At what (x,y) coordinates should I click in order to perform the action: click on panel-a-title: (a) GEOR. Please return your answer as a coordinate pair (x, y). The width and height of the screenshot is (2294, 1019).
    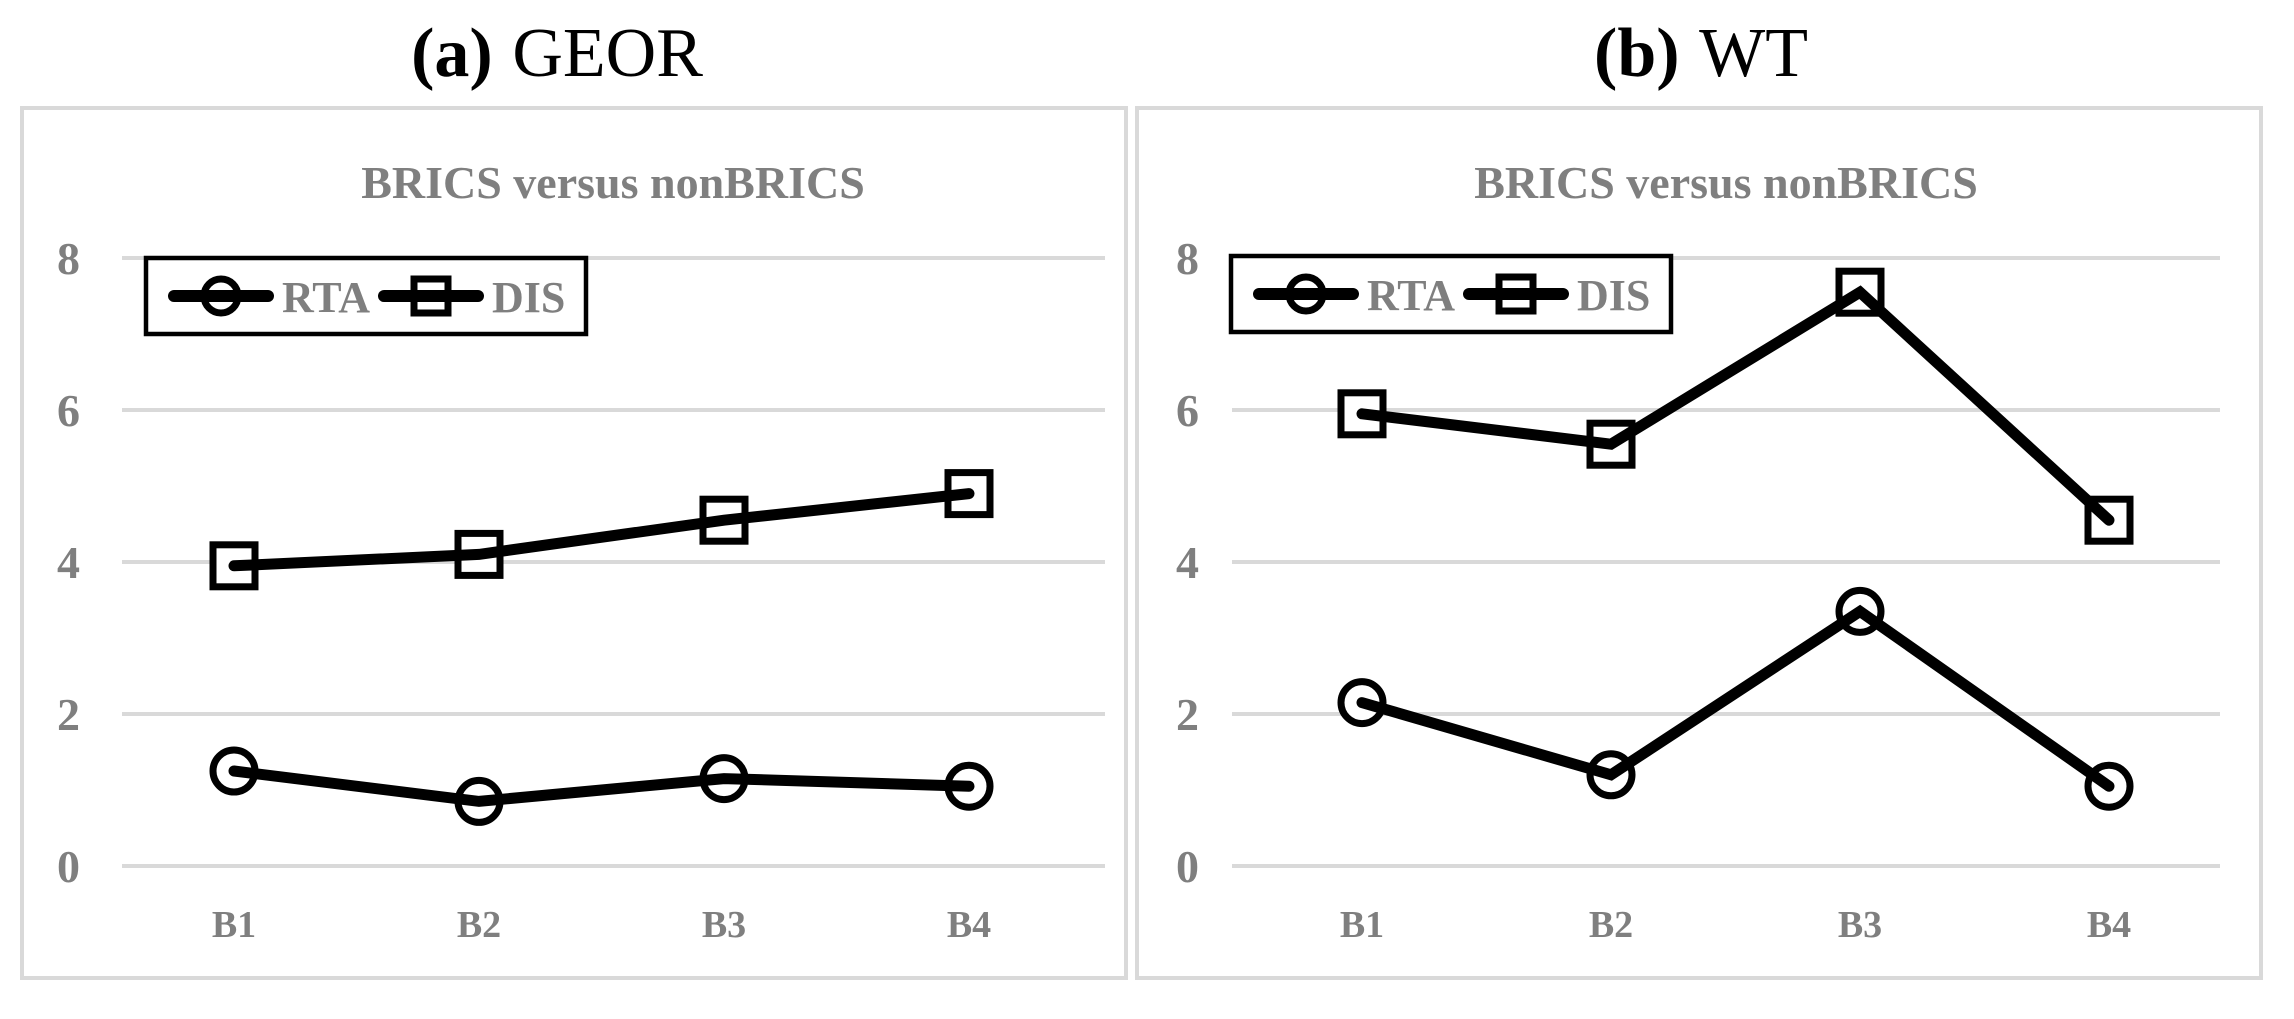
    Looking at the image, I should click on (557, 52).